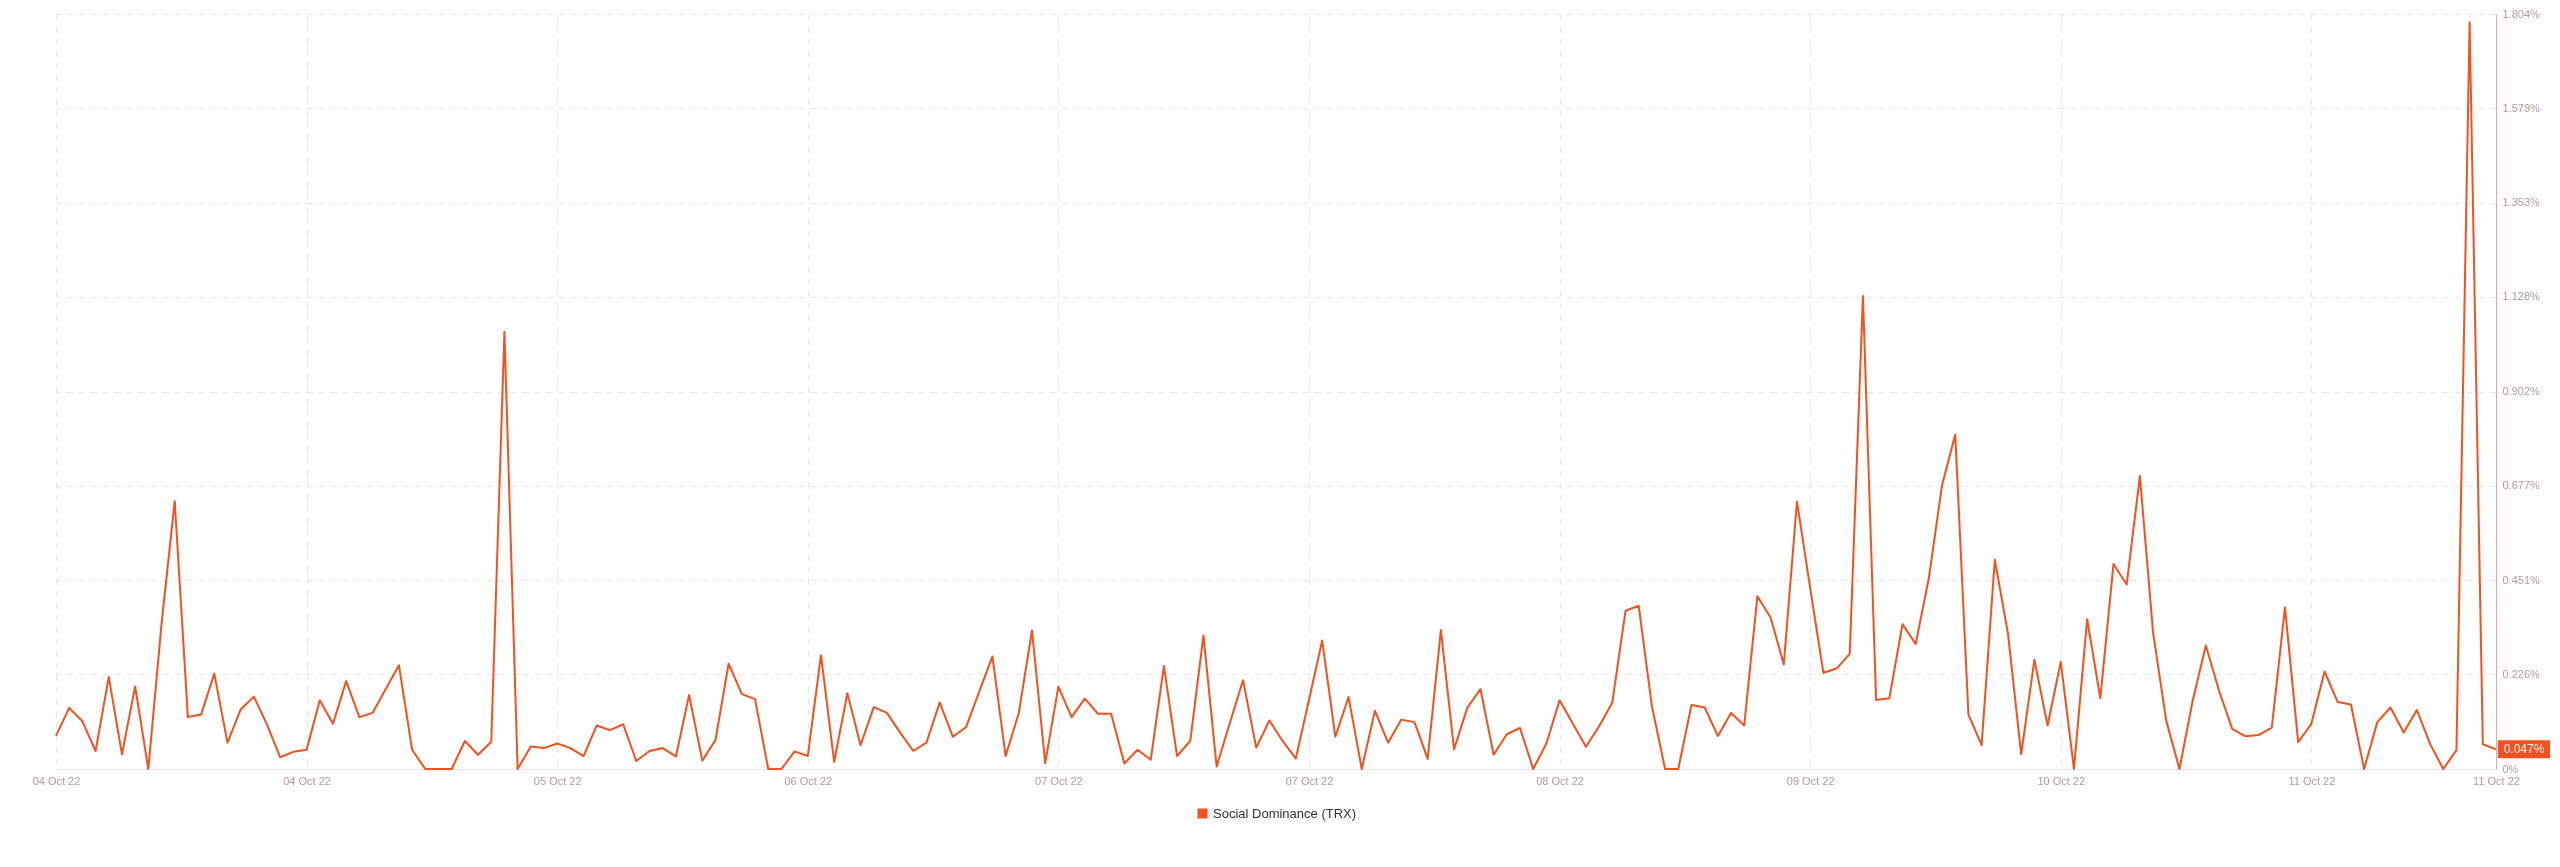 The image size is (2560, 867). Describe the element at coordinates (2521, 673) in the screenshot. I see `y-tick-label: 0.226%` at that location.